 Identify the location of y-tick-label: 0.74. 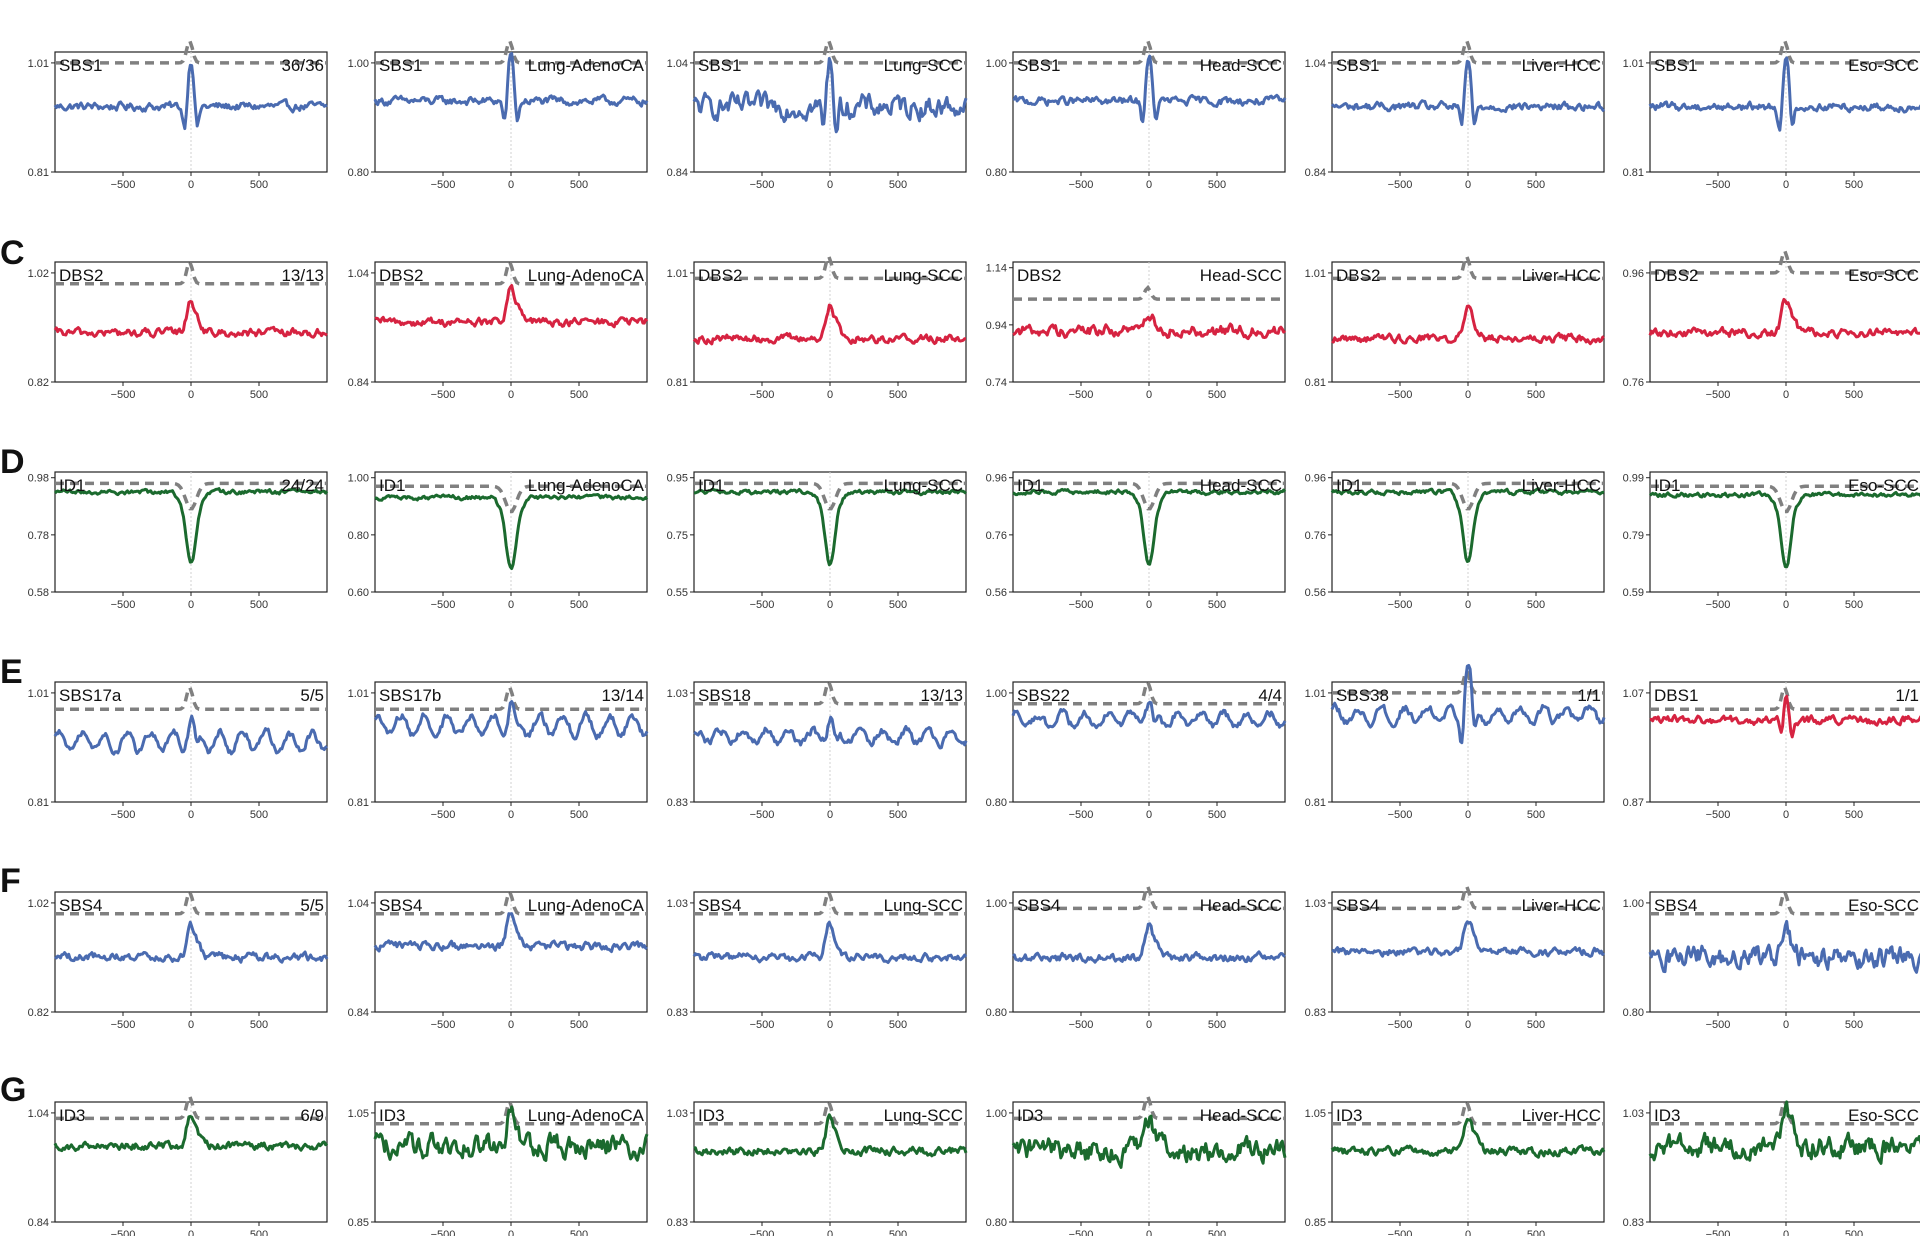
(996, 383).